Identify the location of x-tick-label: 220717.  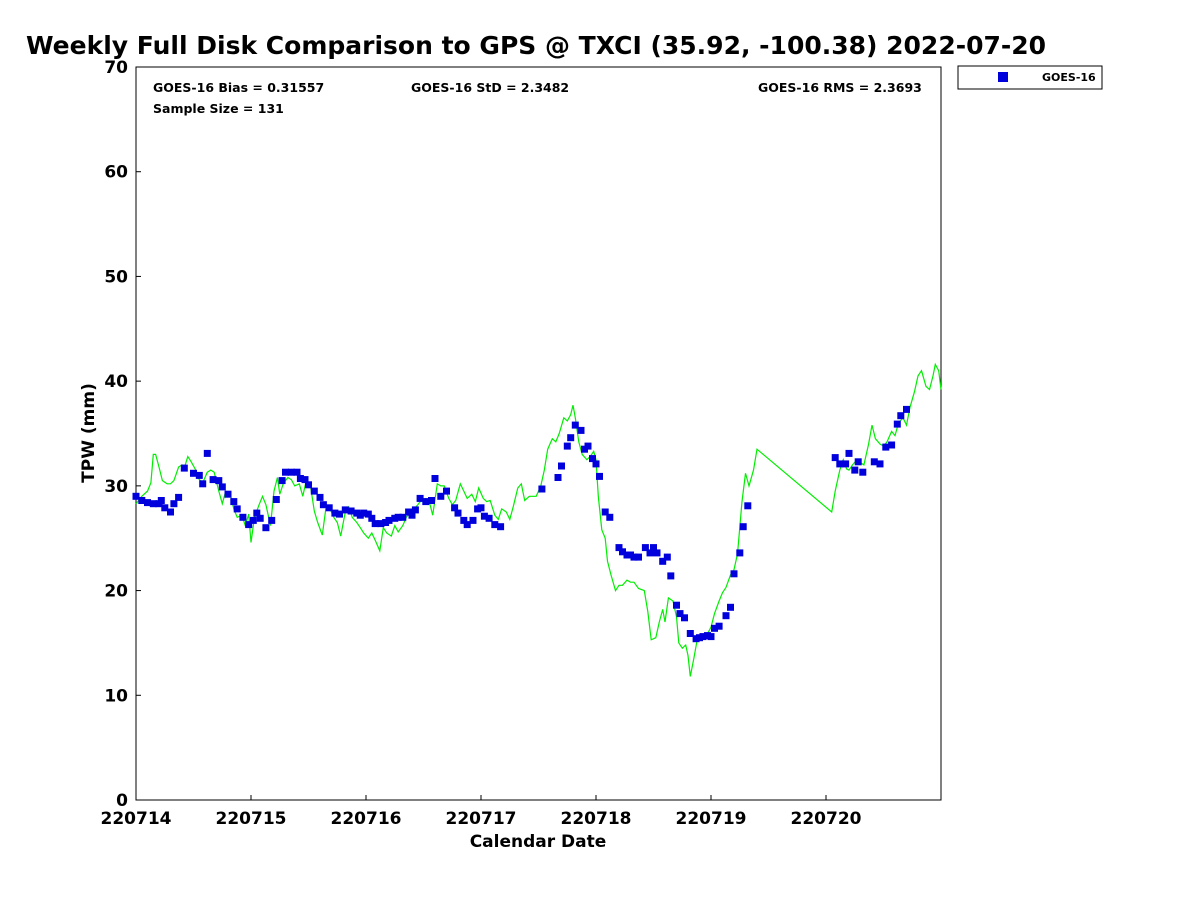
(481, 819).